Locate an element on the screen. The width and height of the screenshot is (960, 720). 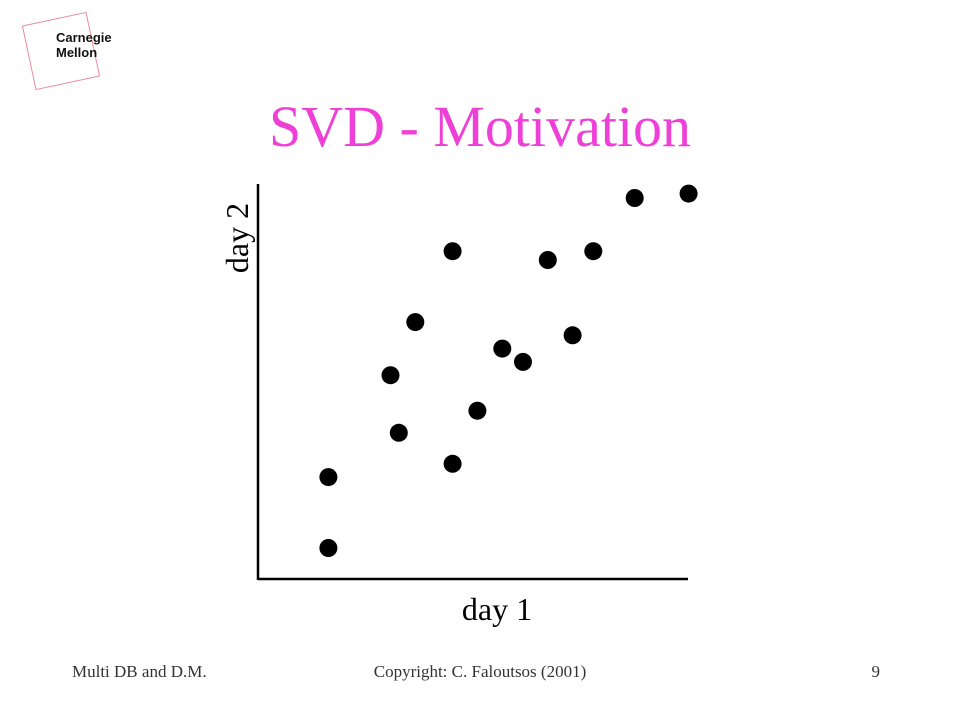
footer-course-name: Multi DB and D.M. is located at coordinates (139, 671).